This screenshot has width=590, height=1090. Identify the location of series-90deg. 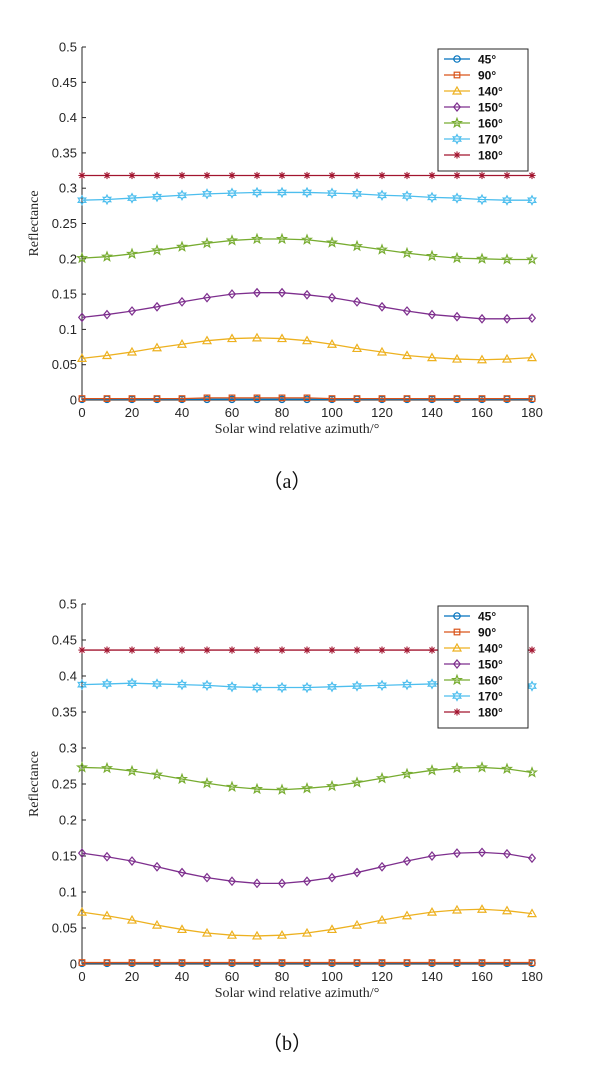
(307, 398).